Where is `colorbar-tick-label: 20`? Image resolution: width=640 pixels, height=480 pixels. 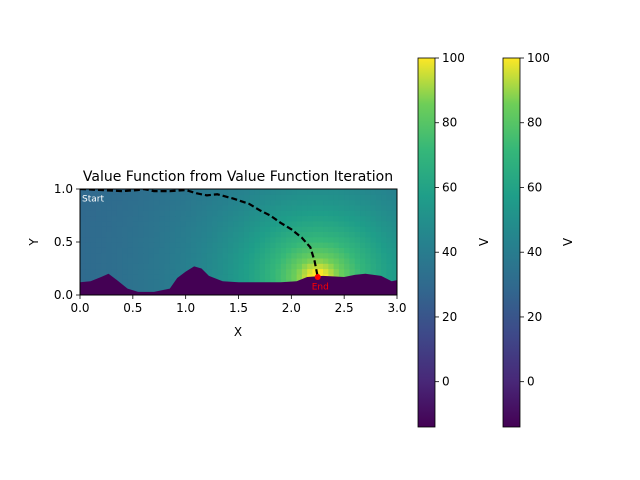 colorbar-tick-label: 20 is located at coordinates (534, 317).